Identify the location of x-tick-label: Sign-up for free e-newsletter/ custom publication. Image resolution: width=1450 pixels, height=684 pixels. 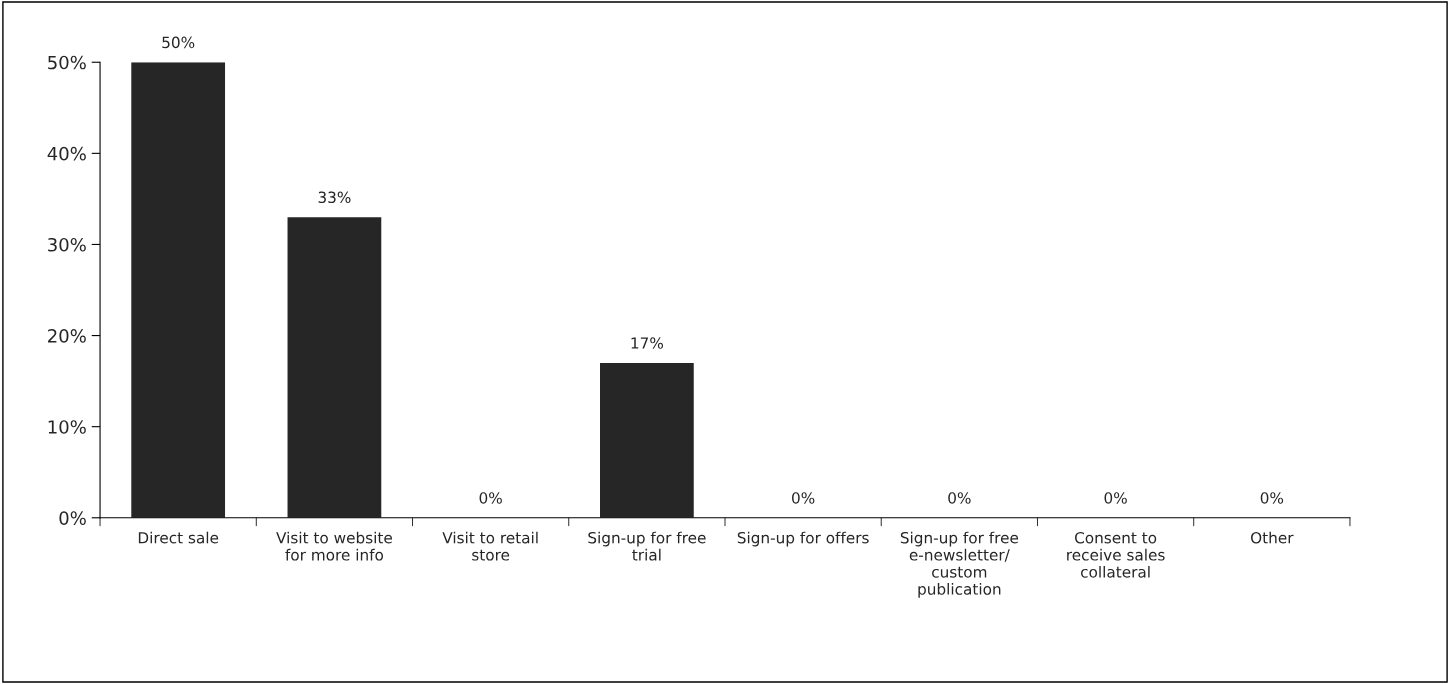
(959, 564).